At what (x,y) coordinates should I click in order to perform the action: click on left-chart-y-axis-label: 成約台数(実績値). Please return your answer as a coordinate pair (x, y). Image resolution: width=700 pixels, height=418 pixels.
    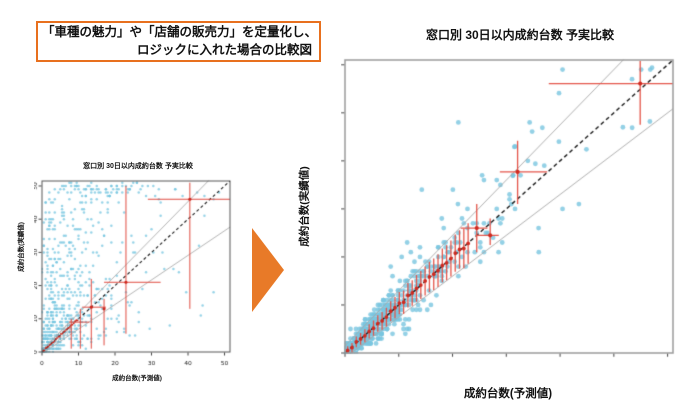
    Looking at the image, I should click on (21, 247).